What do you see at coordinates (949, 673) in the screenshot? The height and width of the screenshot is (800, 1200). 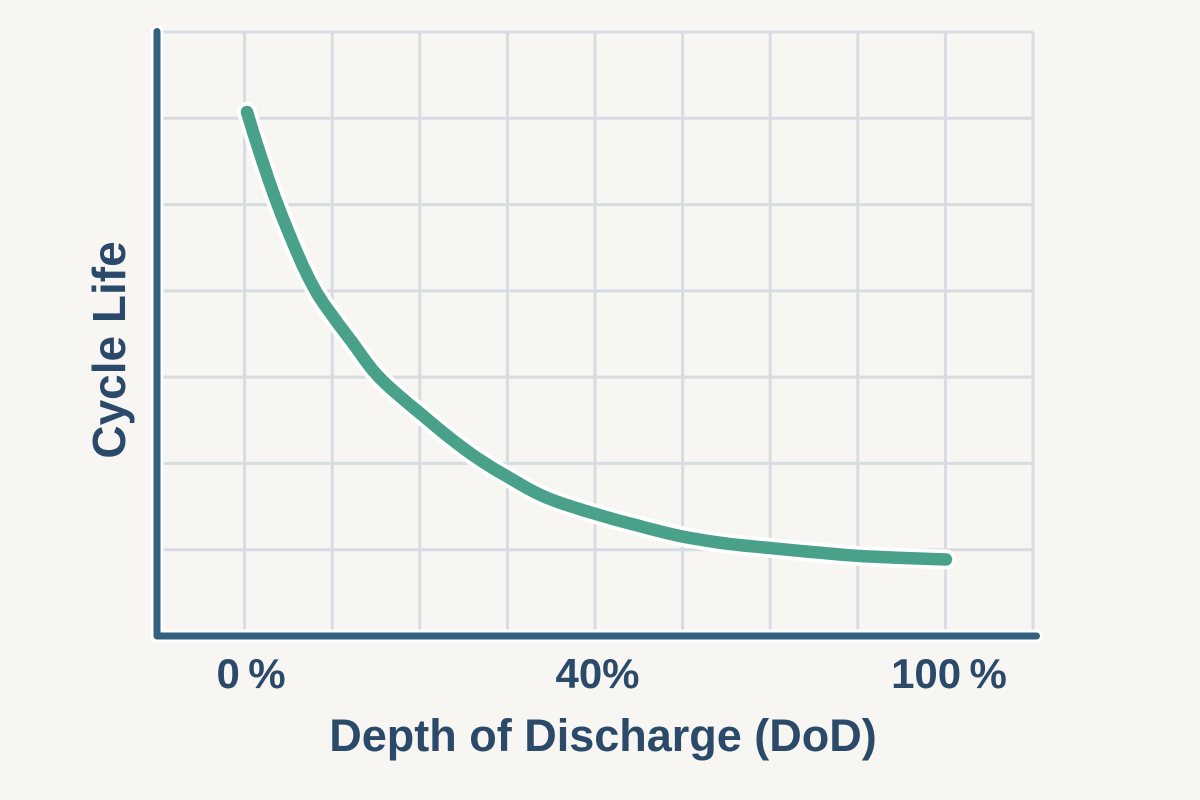 I see `svg-text: 100 %` at bounding box center [949, 673].